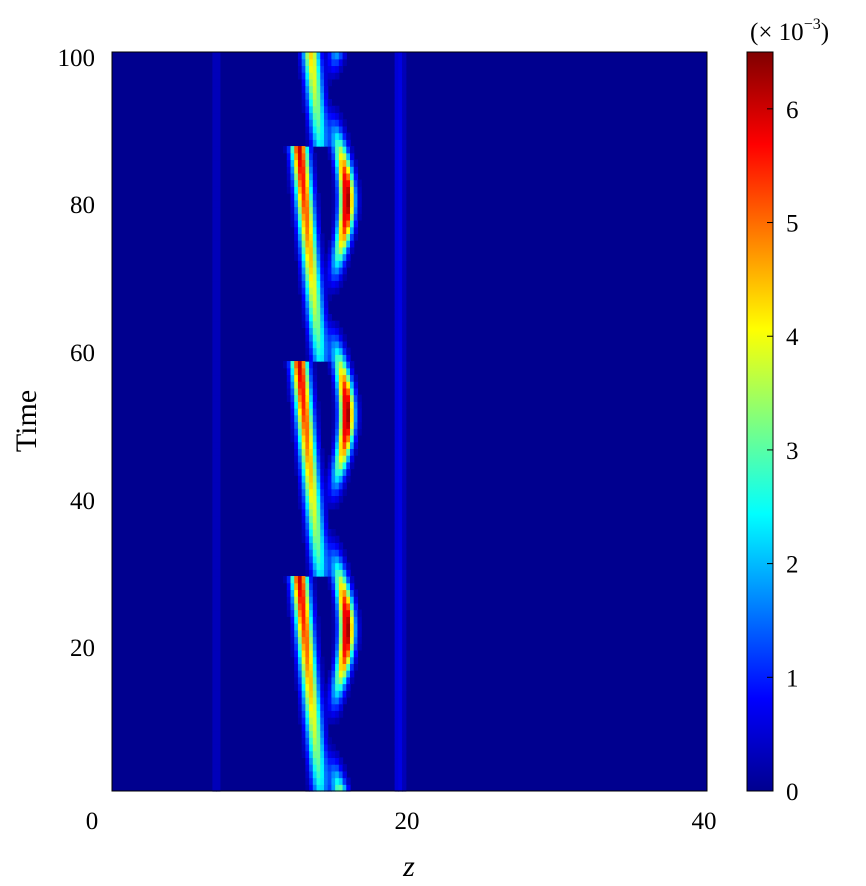 Image resolution: width=866 pixels, height=886 pixels. Describe the element at coordinates (82, 648) in the screenshot. I see `y-tick-label: 20` at that location.